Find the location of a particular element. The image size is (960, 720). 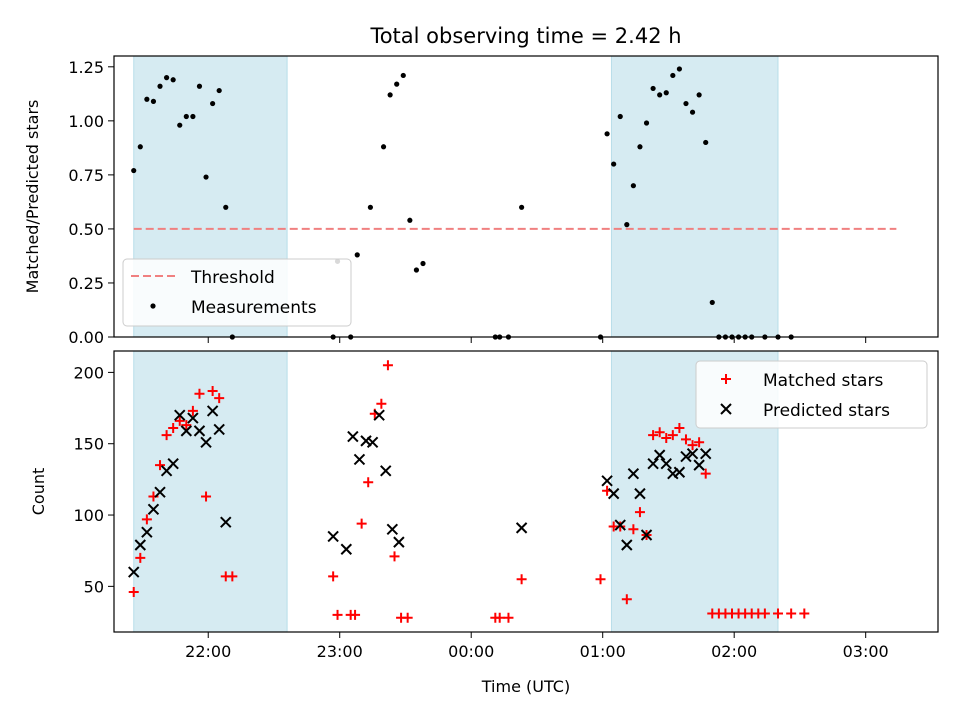

top-panel-x-ticks is located at coordinates (537, 340).